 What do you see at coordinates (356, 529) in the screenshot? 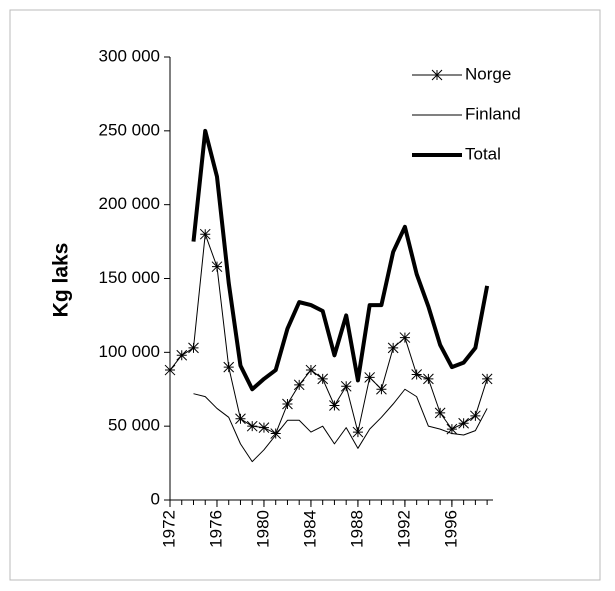
I see `x-tick-label: 1988` at bounding box center [356, 529].